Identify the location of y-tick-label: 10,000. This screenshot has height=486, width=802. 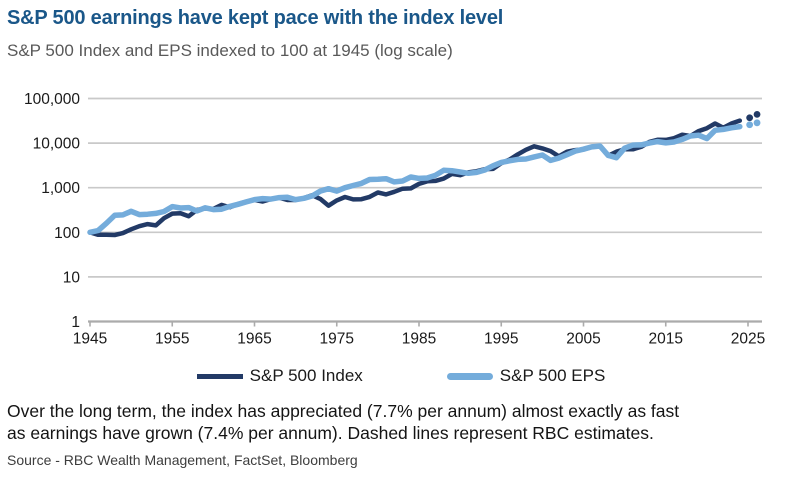
(57, 144).